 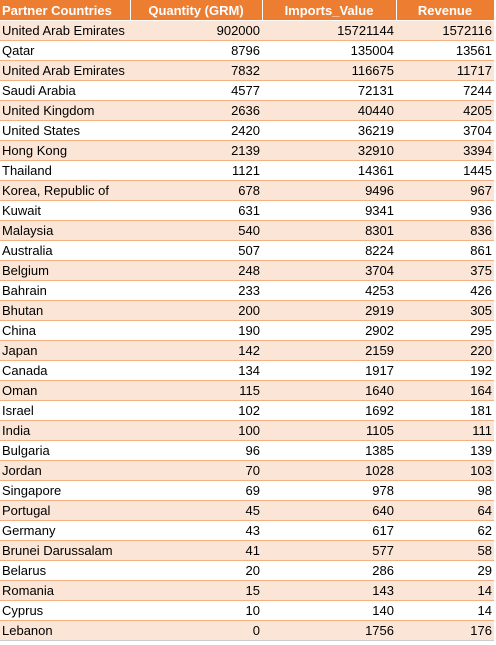 What do you see at coordinates (196, 170) in the screenshot?
I see `cell-quantity-grm: 1121` at bounding box center [196, 170].